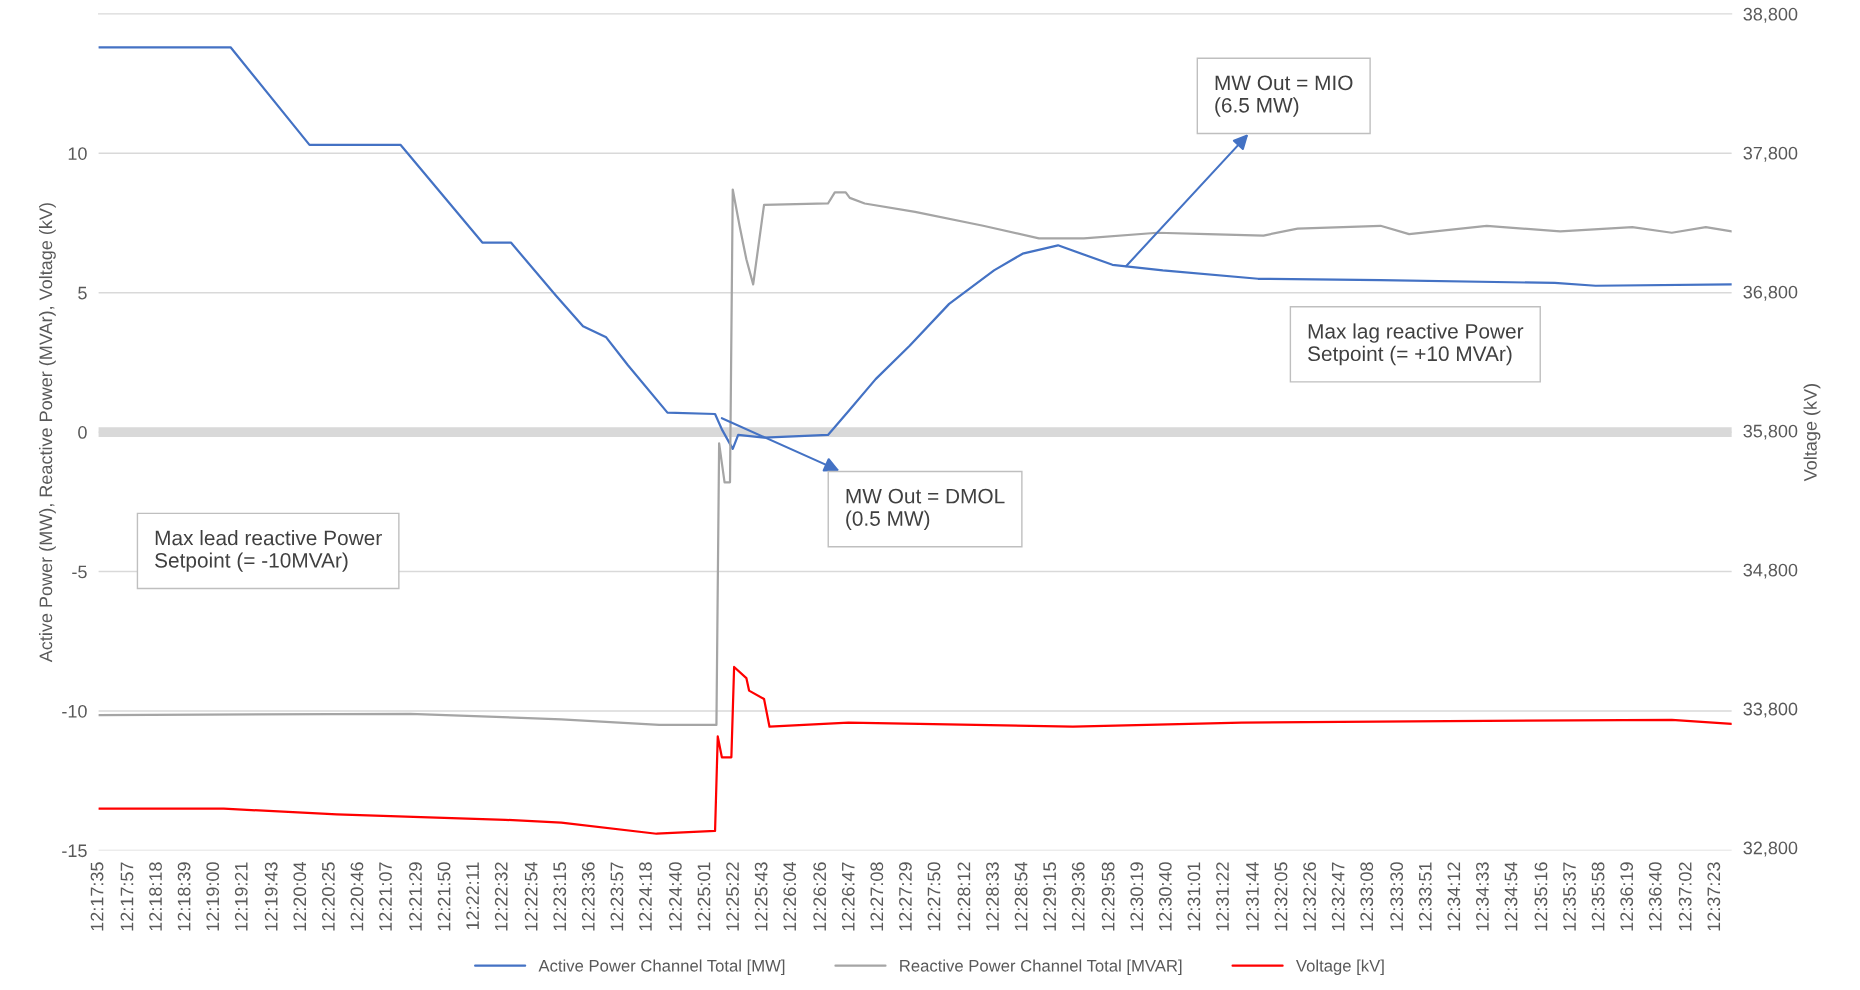  What do you see at coordinates (1482, 896) in the screenshot?
I see `x-tick-label: 12:34:33` at bounding box center [1482, 896].